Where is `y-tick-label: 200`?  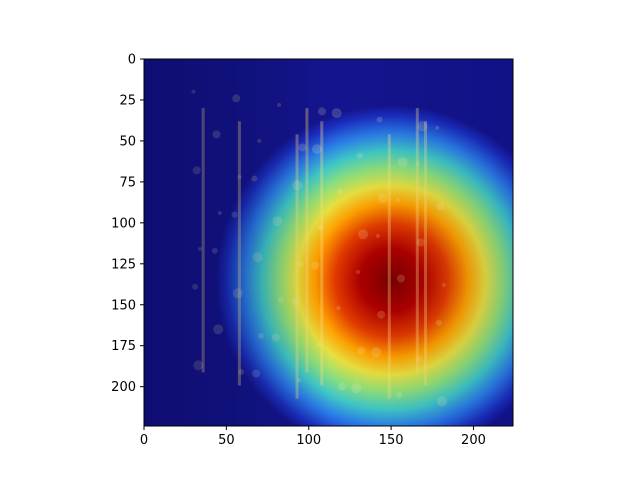 y-tick-label: 200 is located at coordinates (123, 387).